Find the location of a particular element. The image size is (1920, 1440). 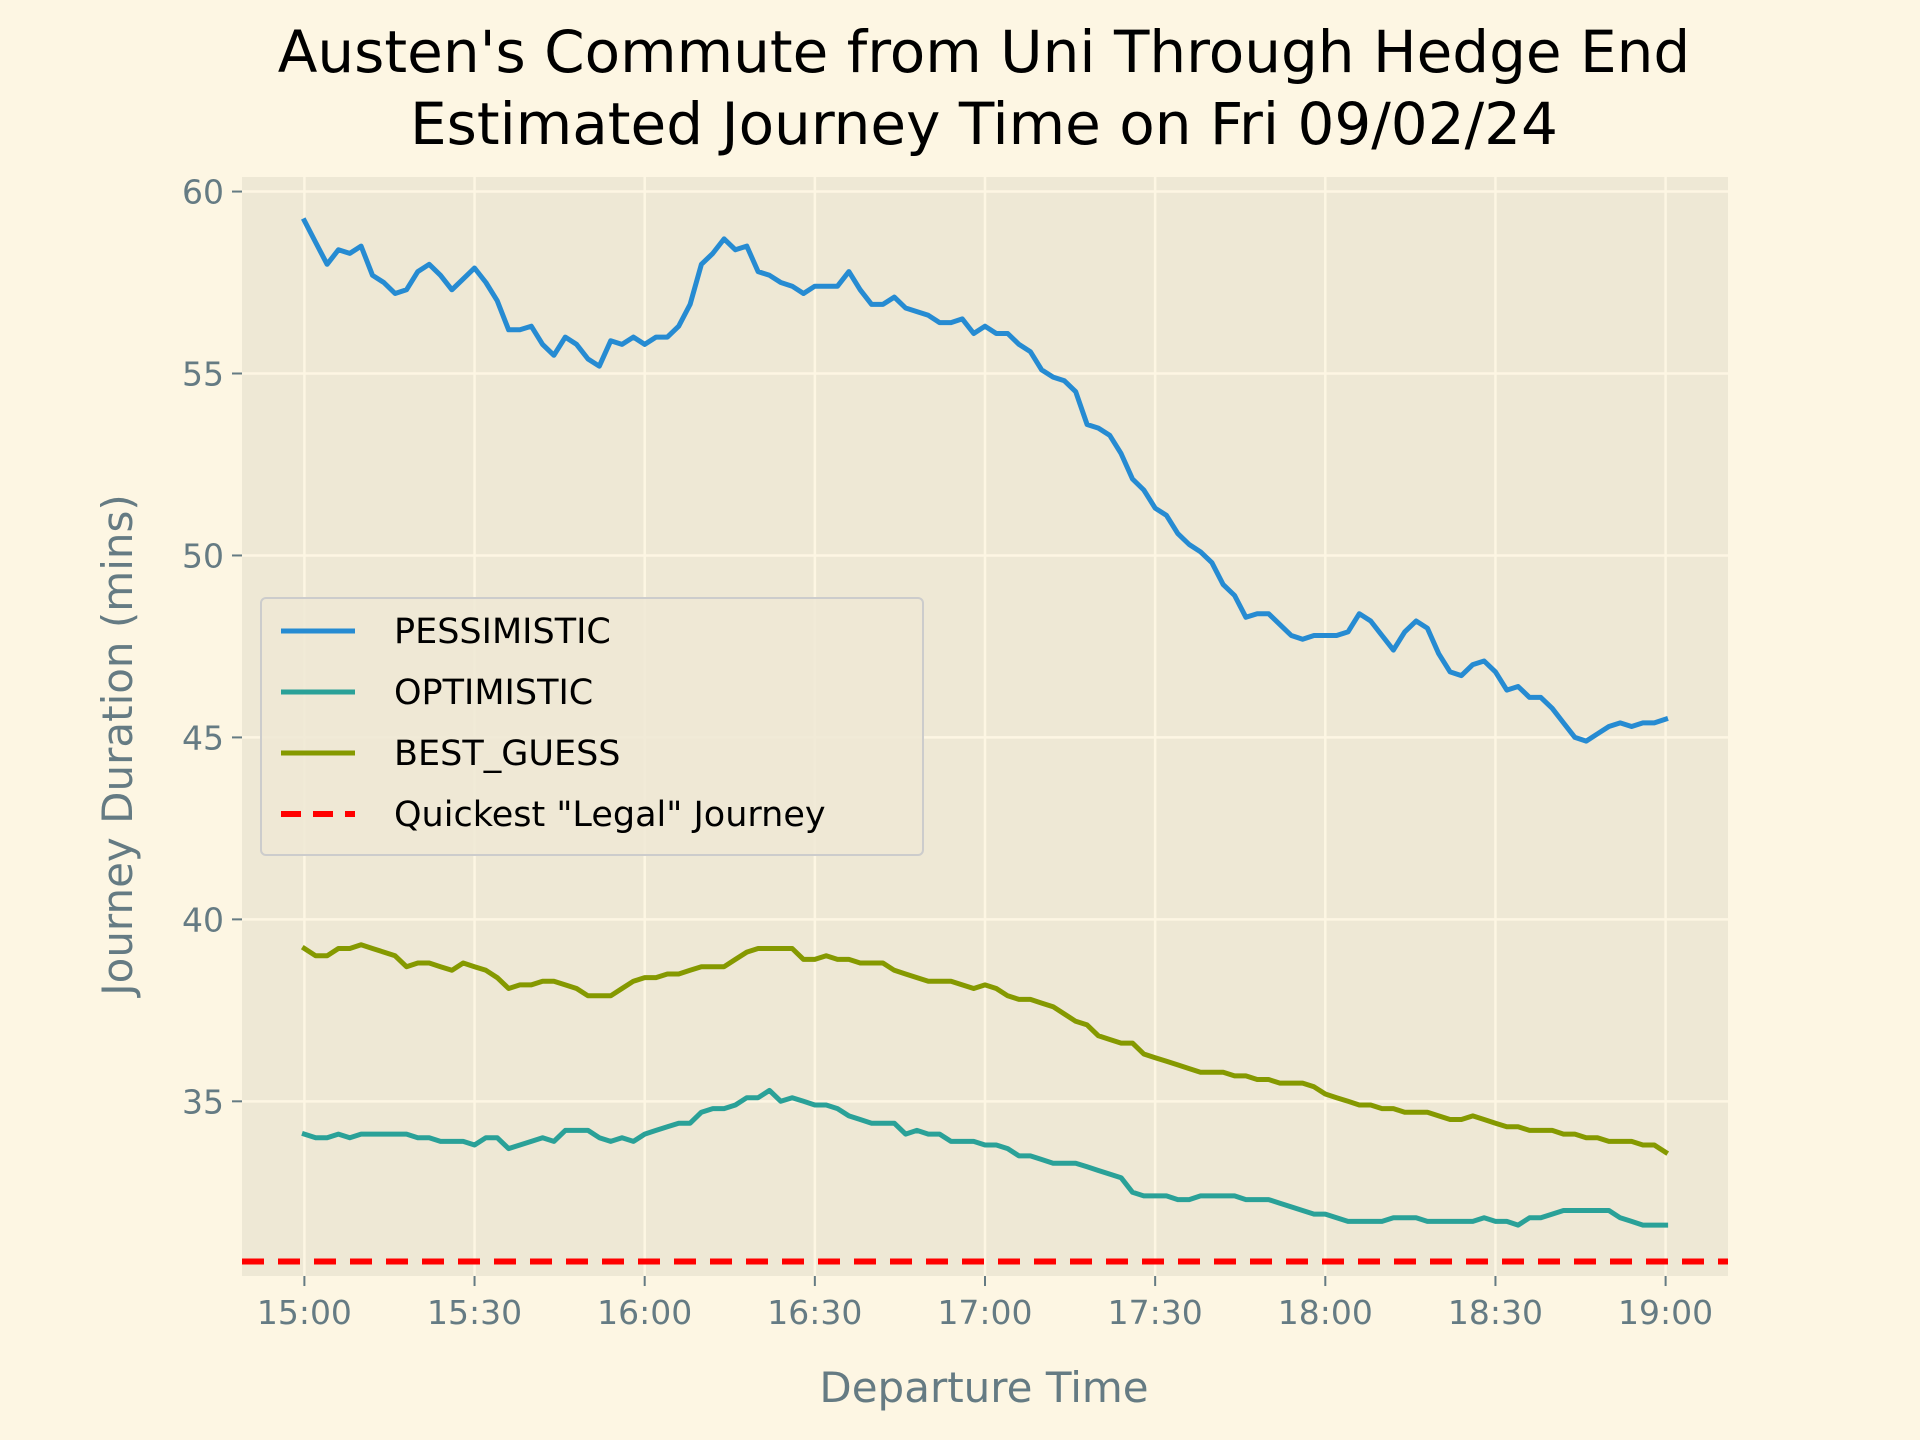

legend-label: PESSIMISTIC is located at coordinates (502, 632).